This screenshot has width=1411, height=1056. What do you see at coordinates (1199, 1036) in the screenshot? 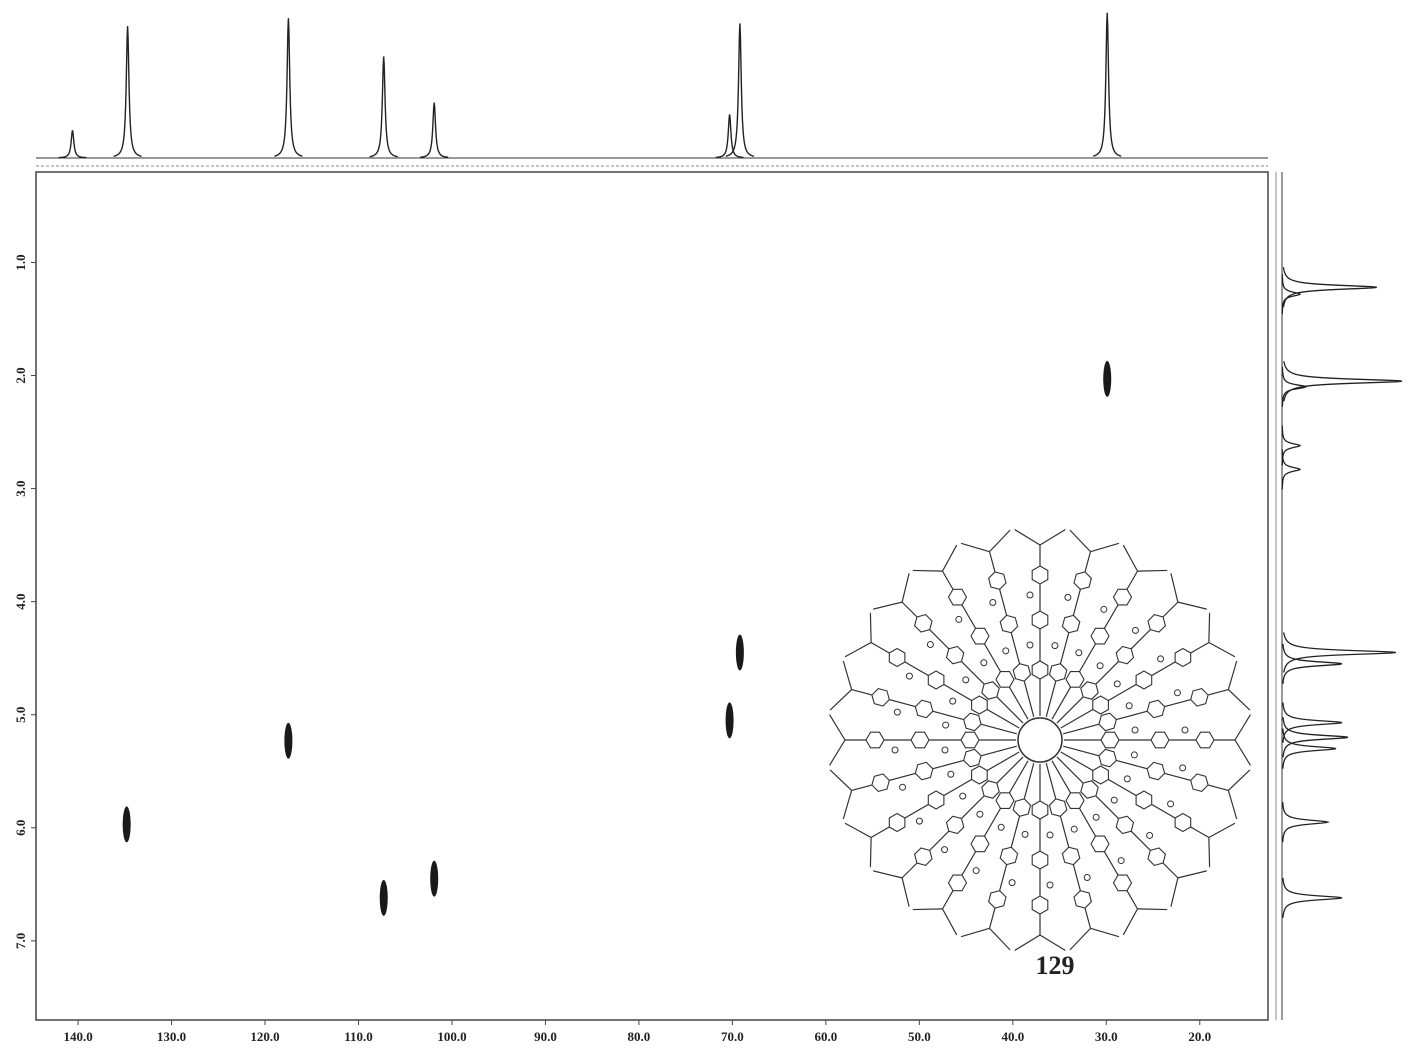
I see `x-tick-label: 20.0` at bounding box center [1199, 1036].